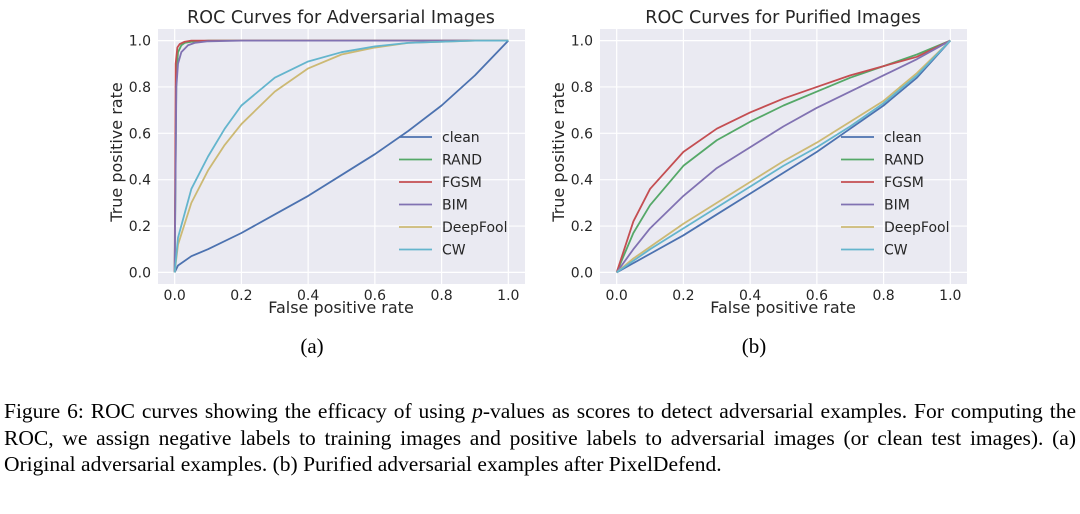 This screenshot has height=514, width=1080. Describe the element at coordinates (278, 411) in the screenshot. I see `caption-text-before-p: ROC curves showing the efficacy of using` at that location.